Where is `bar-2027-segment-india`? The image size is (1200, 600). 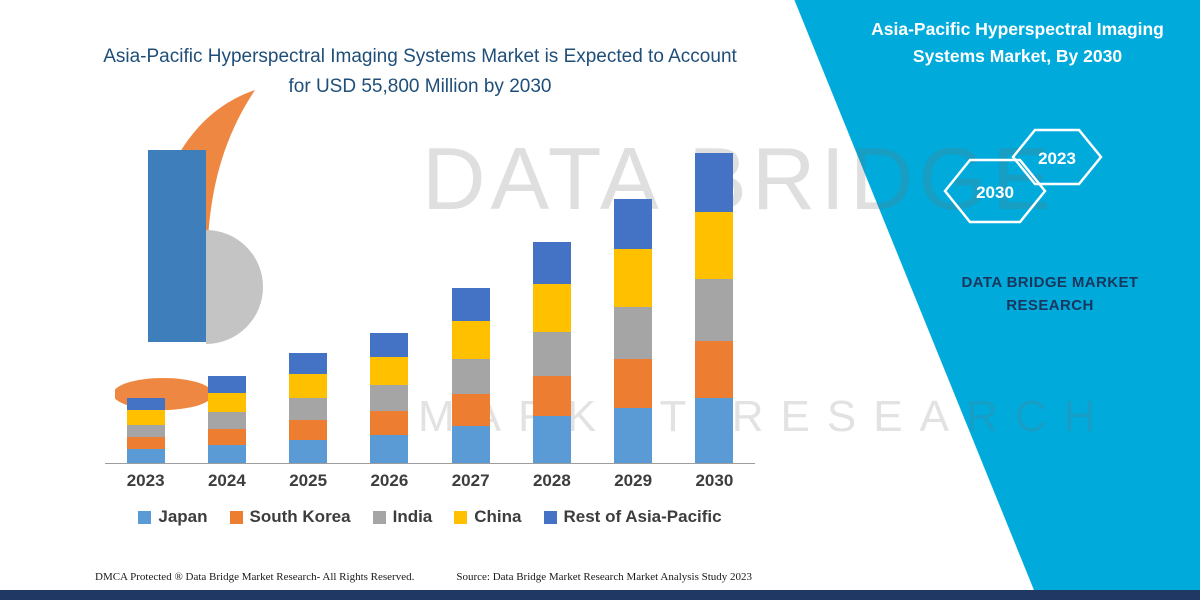
bar-2027-segment-india is located at coordinates (470, 376).